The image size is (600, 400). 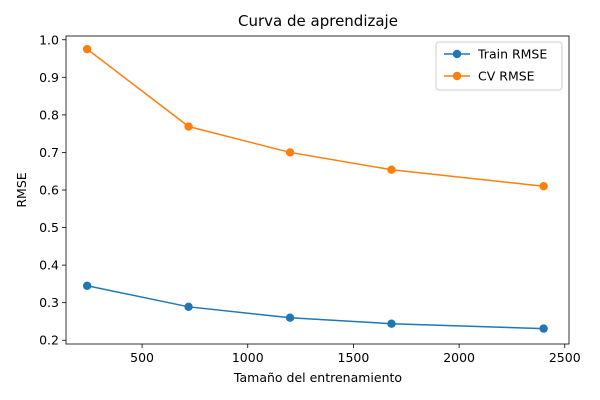 I want to click on y-tick-label: 1.0, so click(x=49, y=39).